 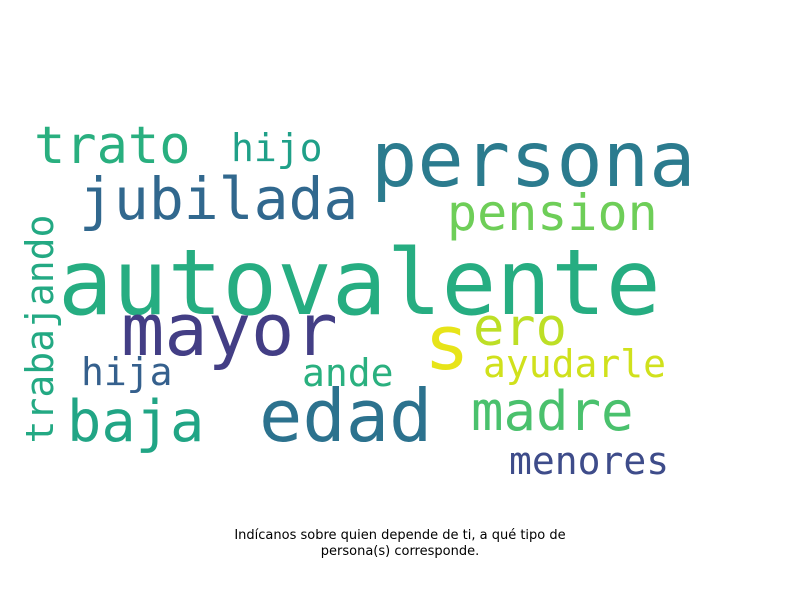 What do you see at coordinates (346, 416) in the screenshot?
I see `word-edad: edad` at bounding box center [346, 416].